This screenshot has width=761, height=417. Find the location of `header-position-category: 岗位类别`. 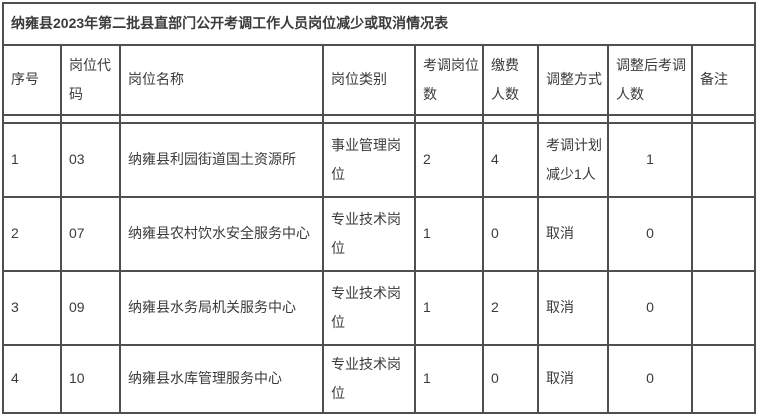

header-position-category: 岗位类别 is located at coordinates (369, 80).